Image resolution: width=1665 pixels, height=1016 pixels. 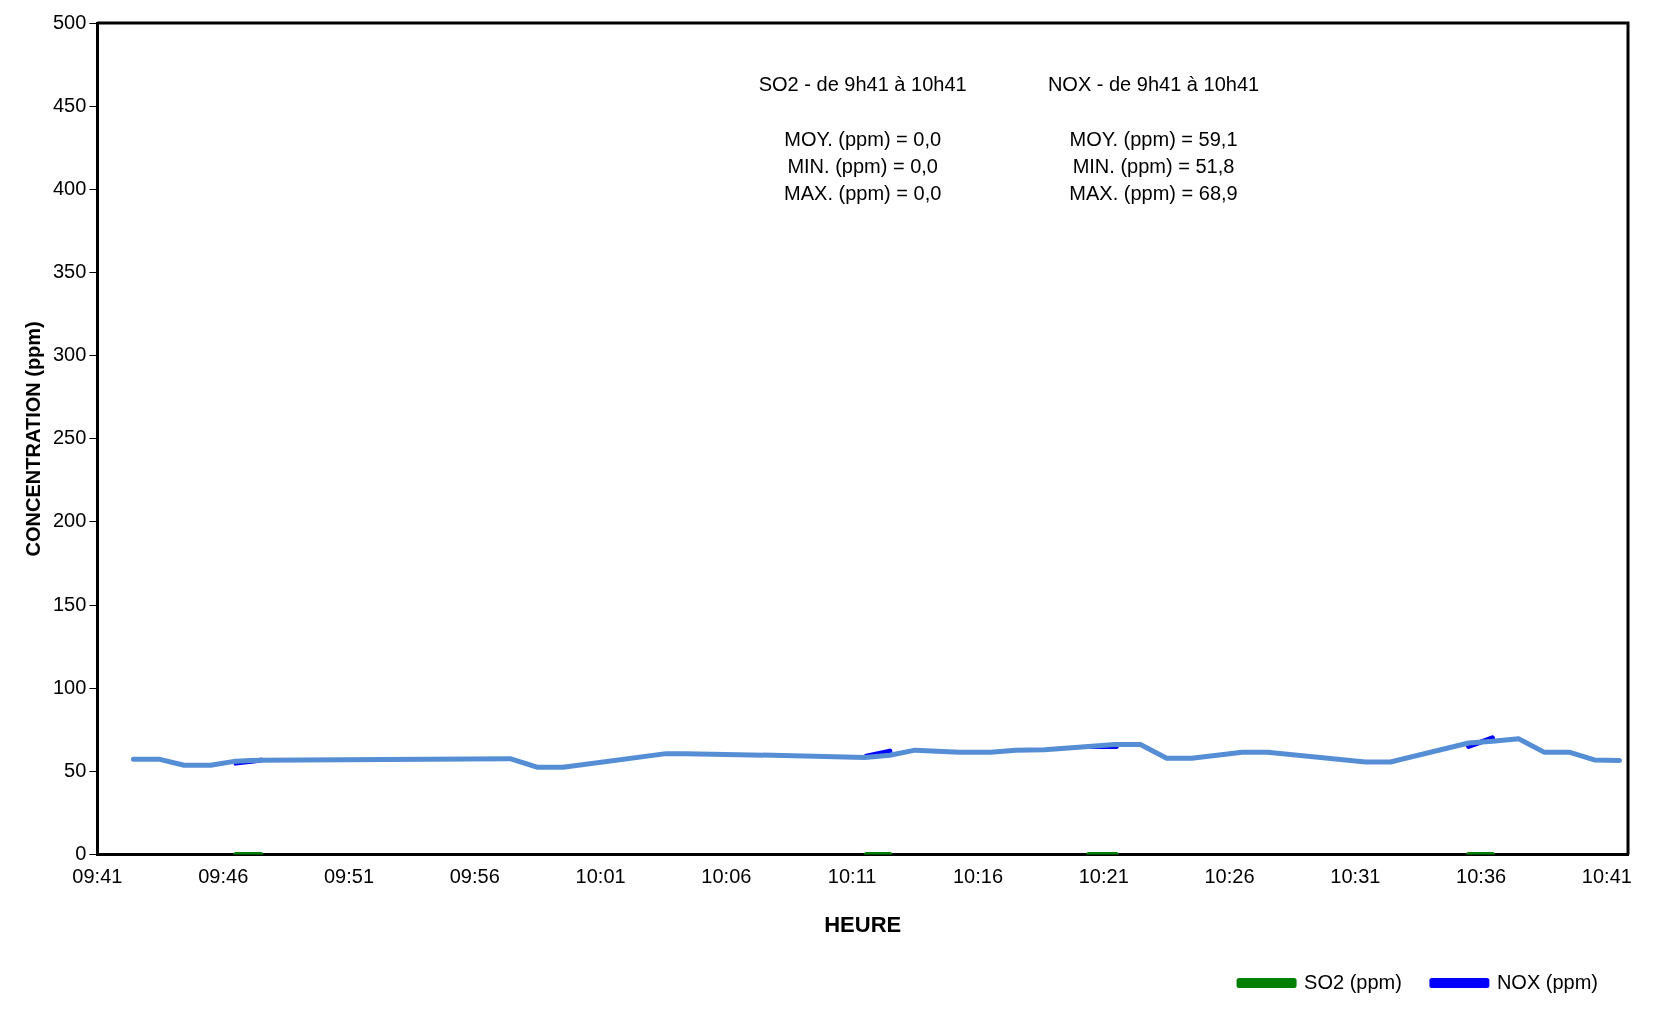 What do you see at coordinates (1229, 876) in the screenshot?
I see `x-tick-label: 10:26` at bounding box center [1229, 876].